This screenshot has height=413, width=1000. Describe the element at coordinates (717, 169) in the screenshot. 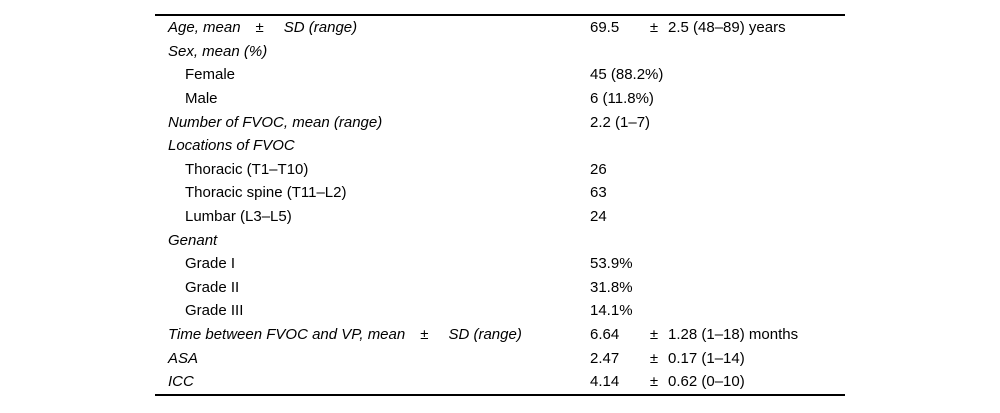

I see `row-value-cell: 26` at that location.